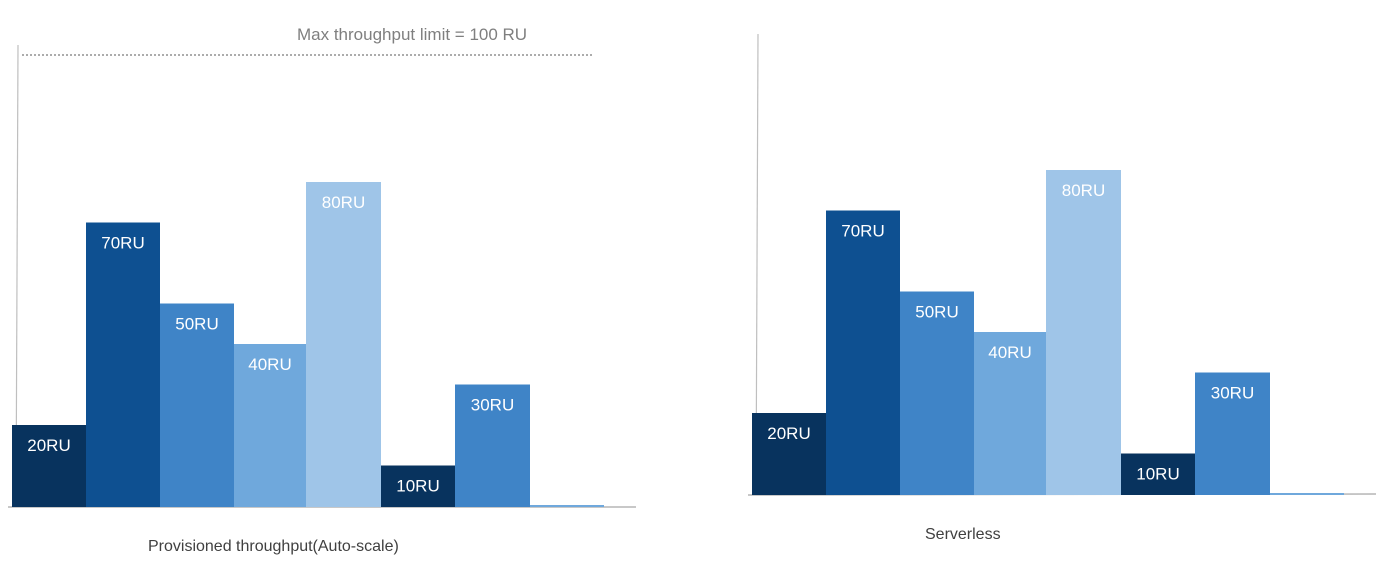  What do you see at coordinates (788, 433) in the screenshot?
I see `serverless-bar-label-1: 20RU` at bounding box center [788, 433].